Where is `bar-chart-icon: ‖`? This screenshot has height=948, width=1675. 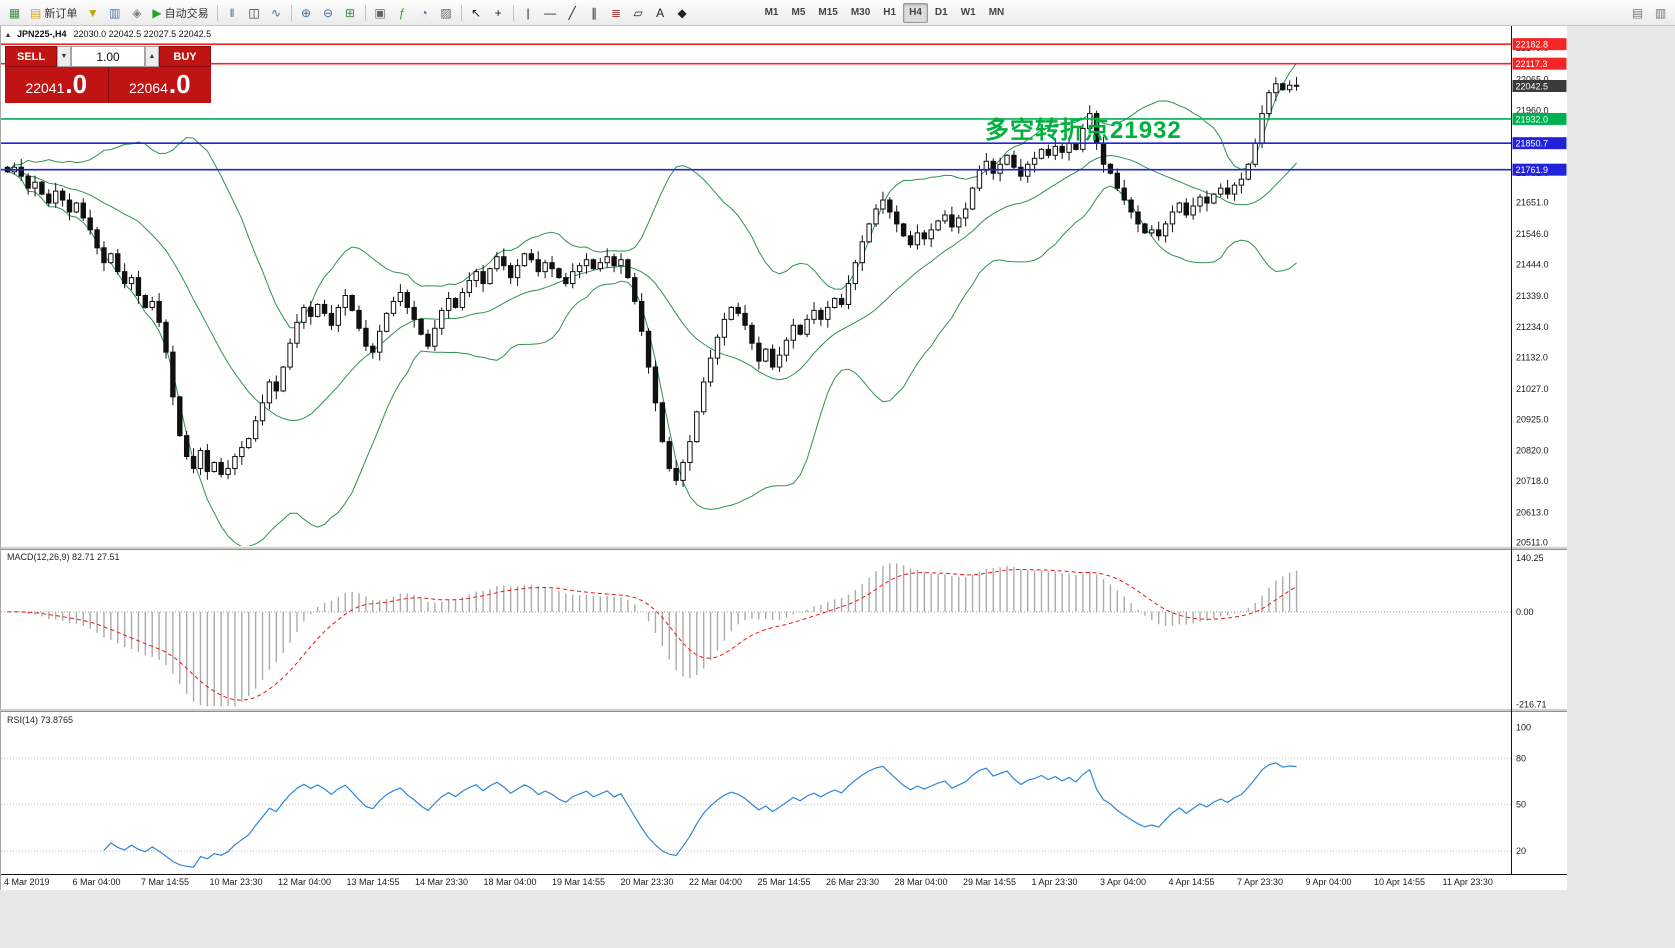
bar-chart-icon: ‖ is located at coordinates (232, 12).